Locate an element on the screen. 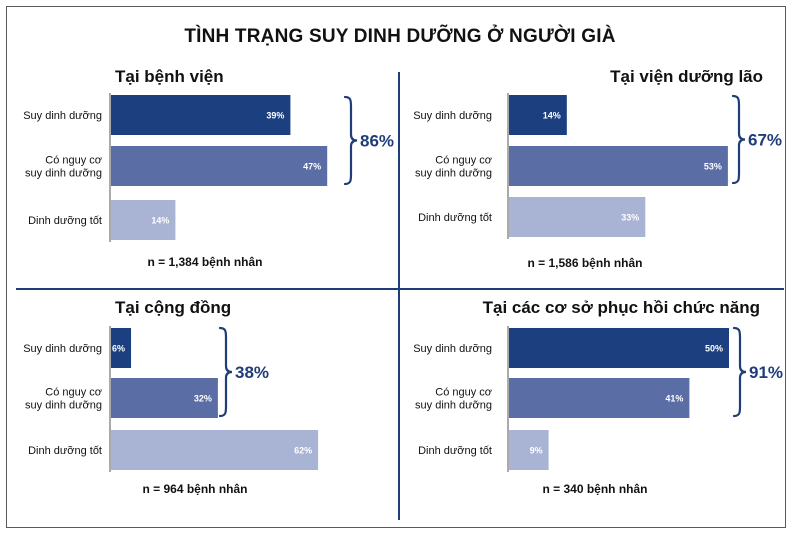 The image size is (800, 538). bar-value-label-1-2: 47% is located at coordinates (312, 167).